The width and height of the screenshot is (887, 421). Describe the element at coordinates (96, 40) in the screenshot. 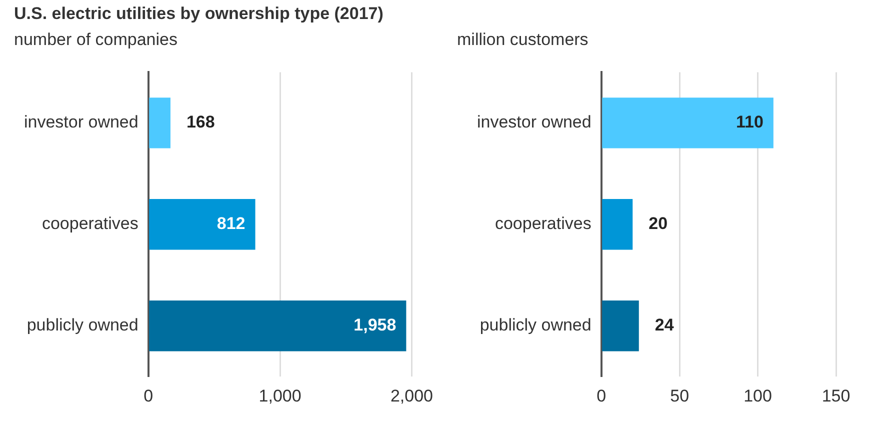

I see `chart-subtitle: number of companies` at that location.